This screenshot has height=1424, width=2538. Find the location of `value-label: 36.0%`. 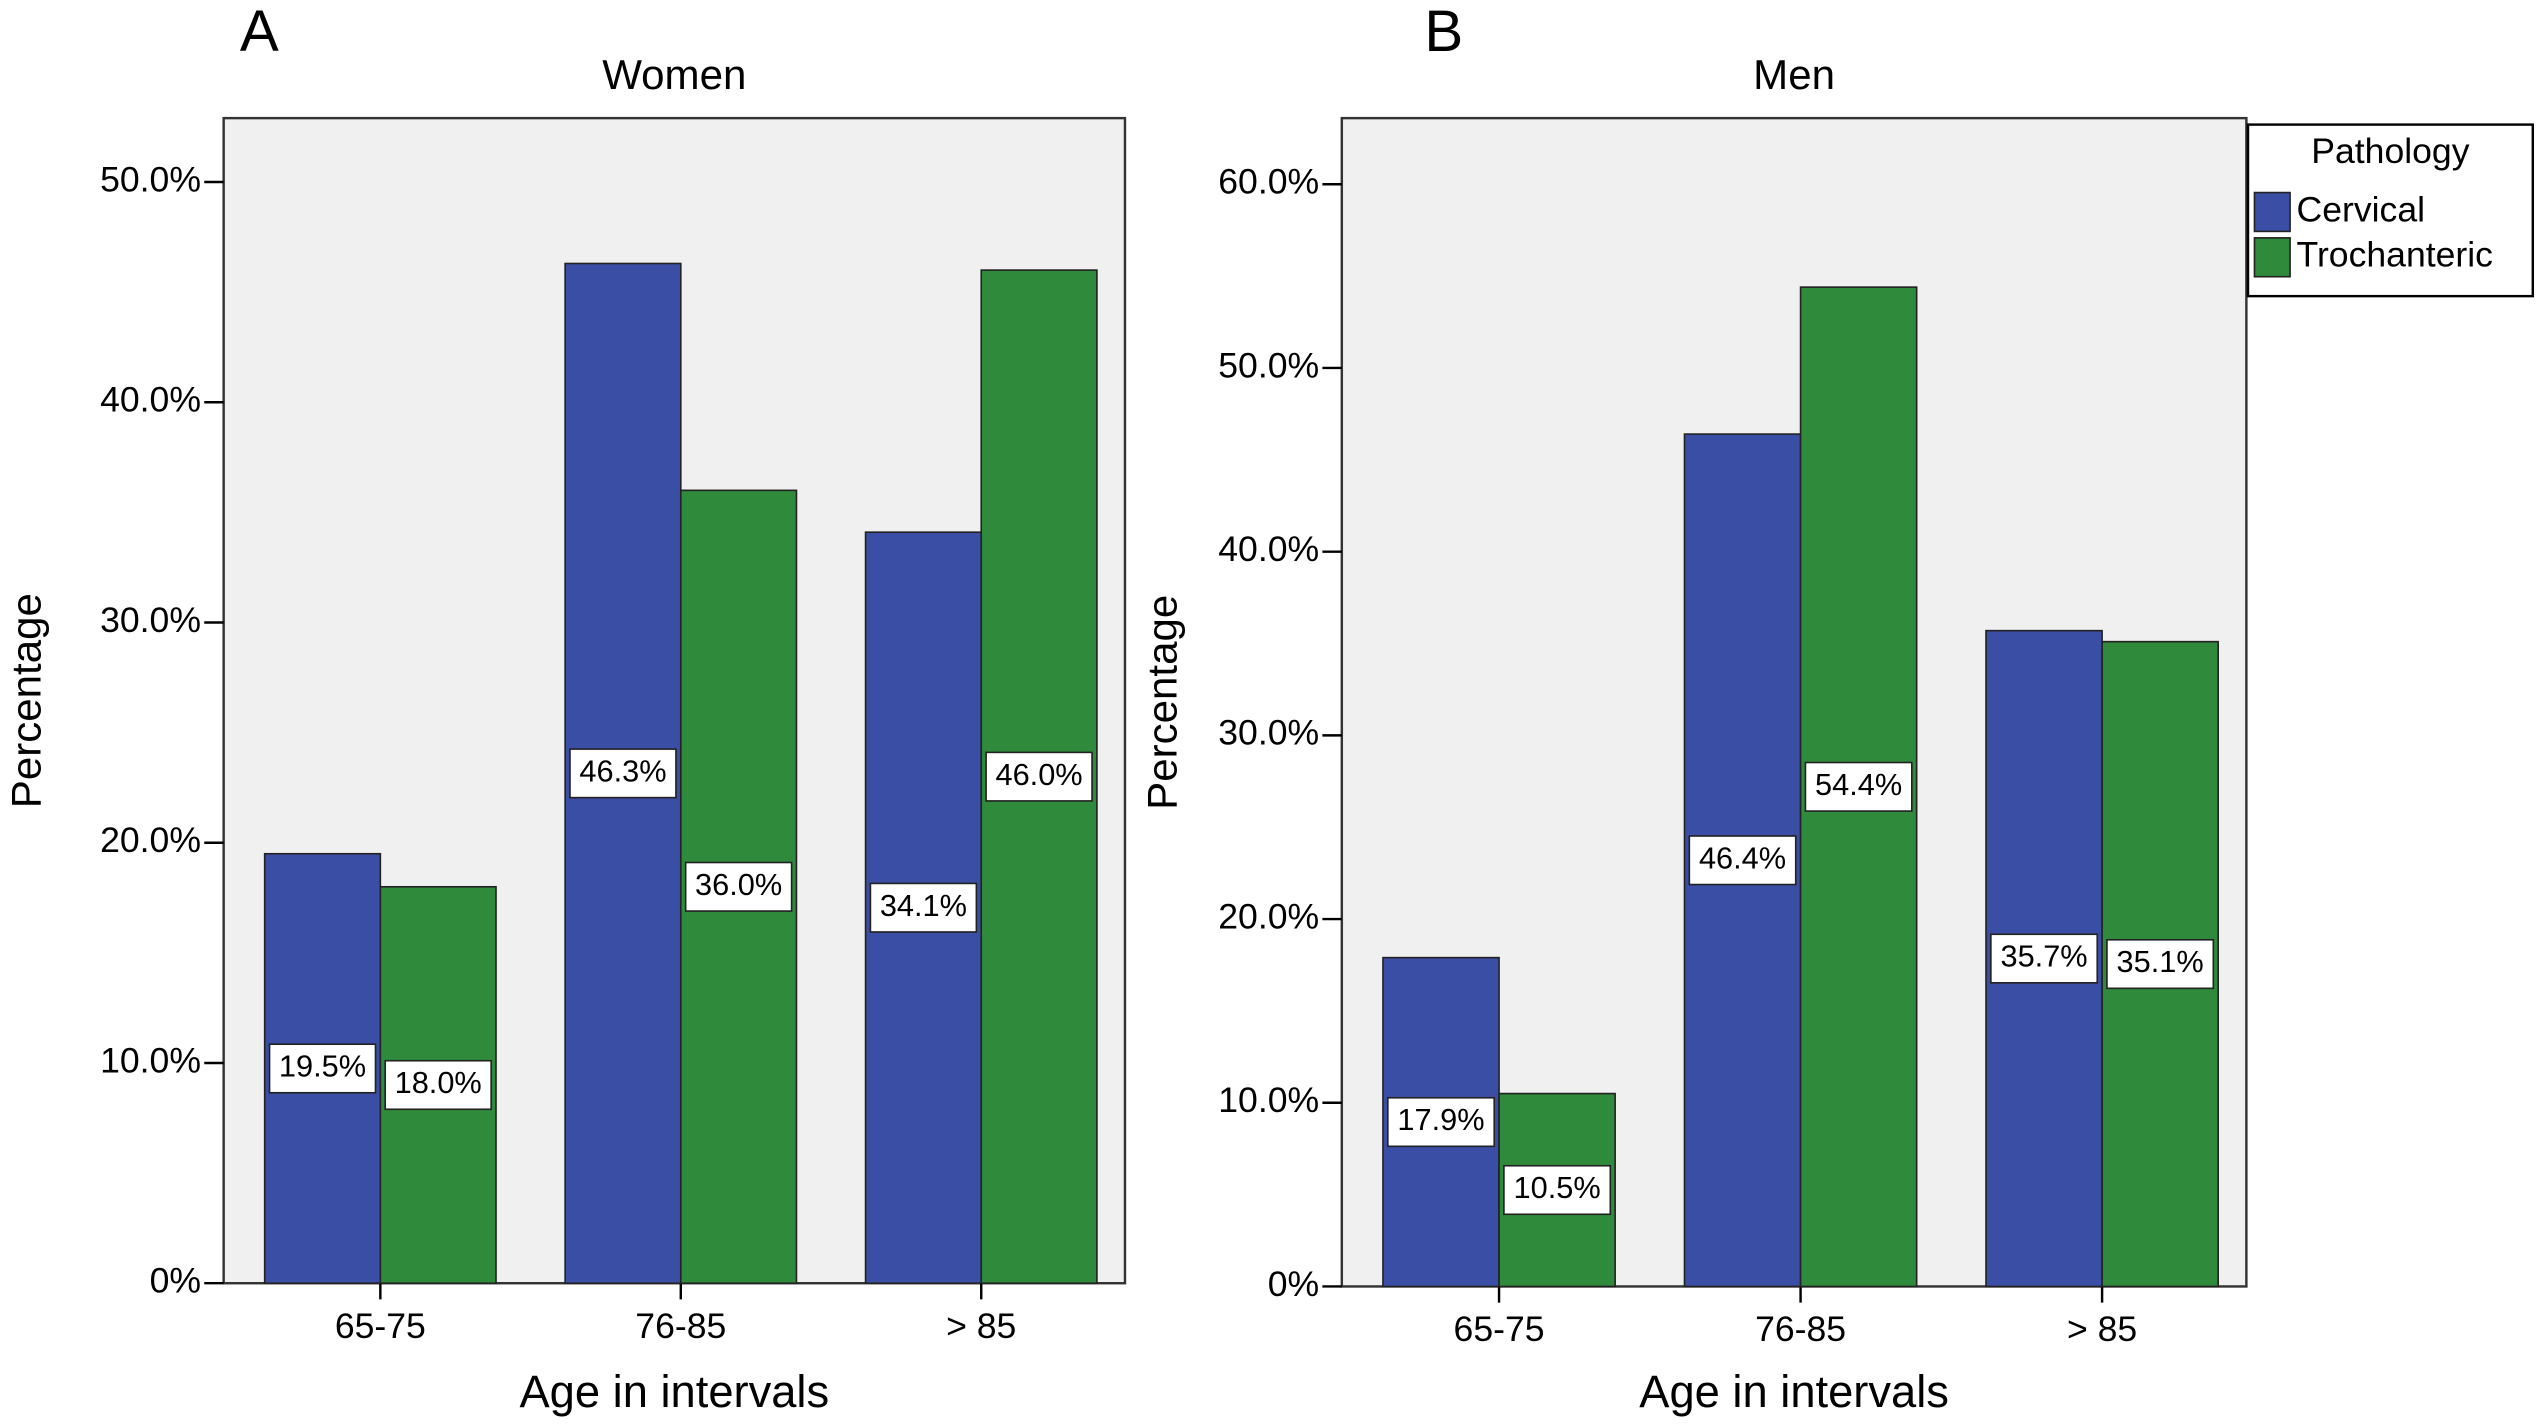

value-label: 36.0% is located at coordinates (738, 884).